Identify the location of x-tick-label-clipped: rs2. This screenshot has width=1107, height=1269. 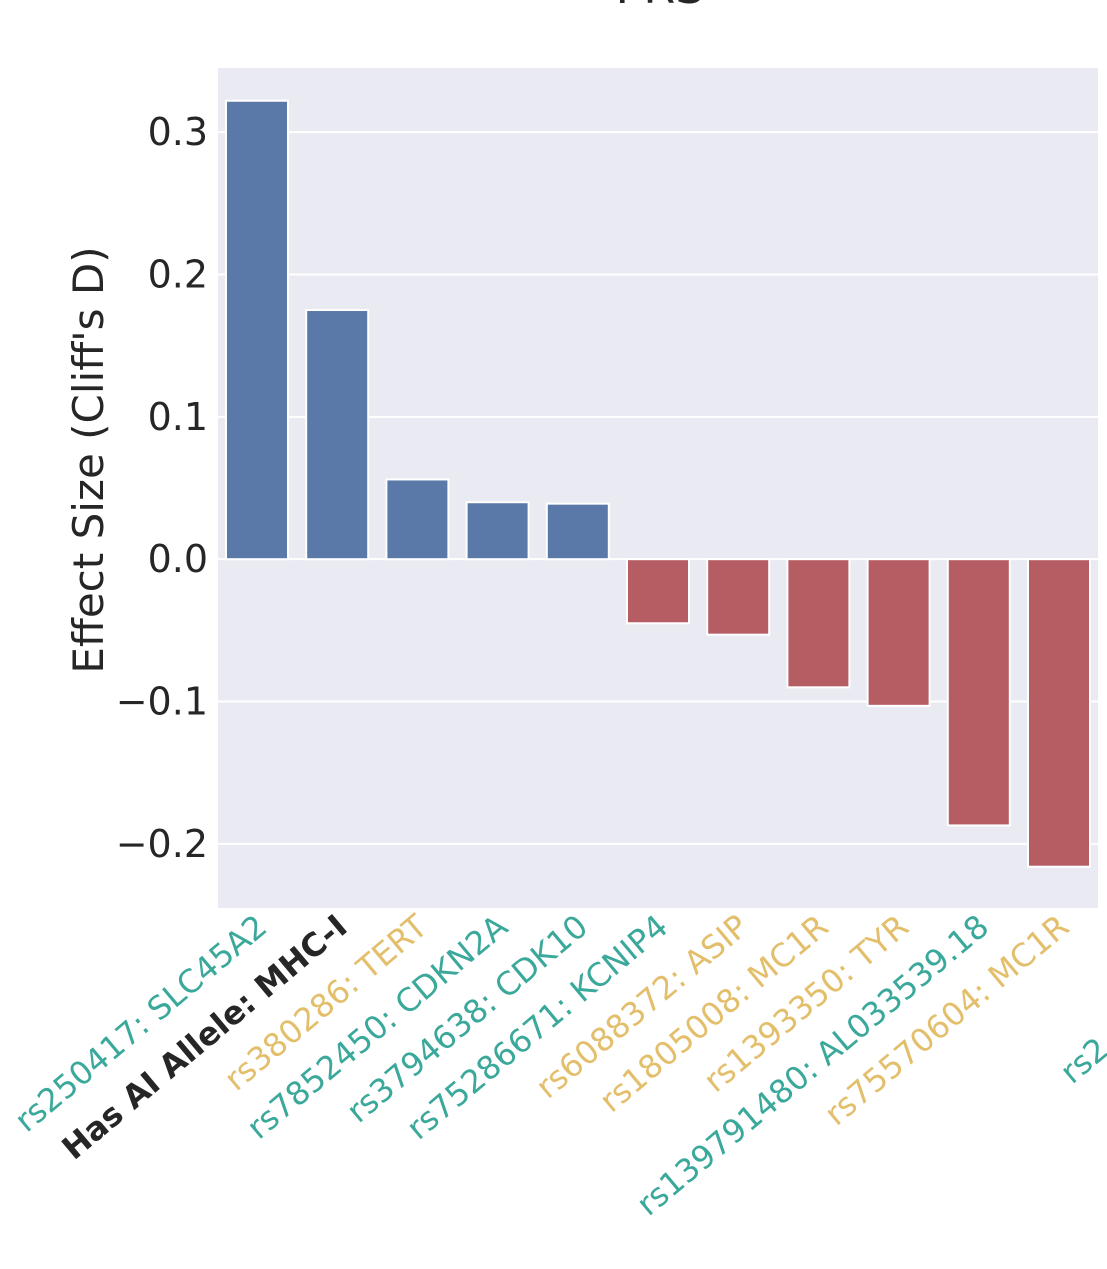
(1080, 1060).